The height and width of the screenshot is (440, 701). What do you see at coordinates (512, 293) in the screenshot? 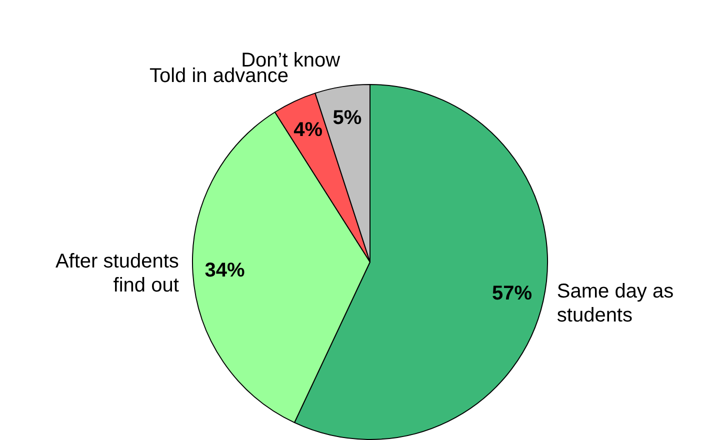
I see `data-label: 57%` at bounding box center [512, 293].